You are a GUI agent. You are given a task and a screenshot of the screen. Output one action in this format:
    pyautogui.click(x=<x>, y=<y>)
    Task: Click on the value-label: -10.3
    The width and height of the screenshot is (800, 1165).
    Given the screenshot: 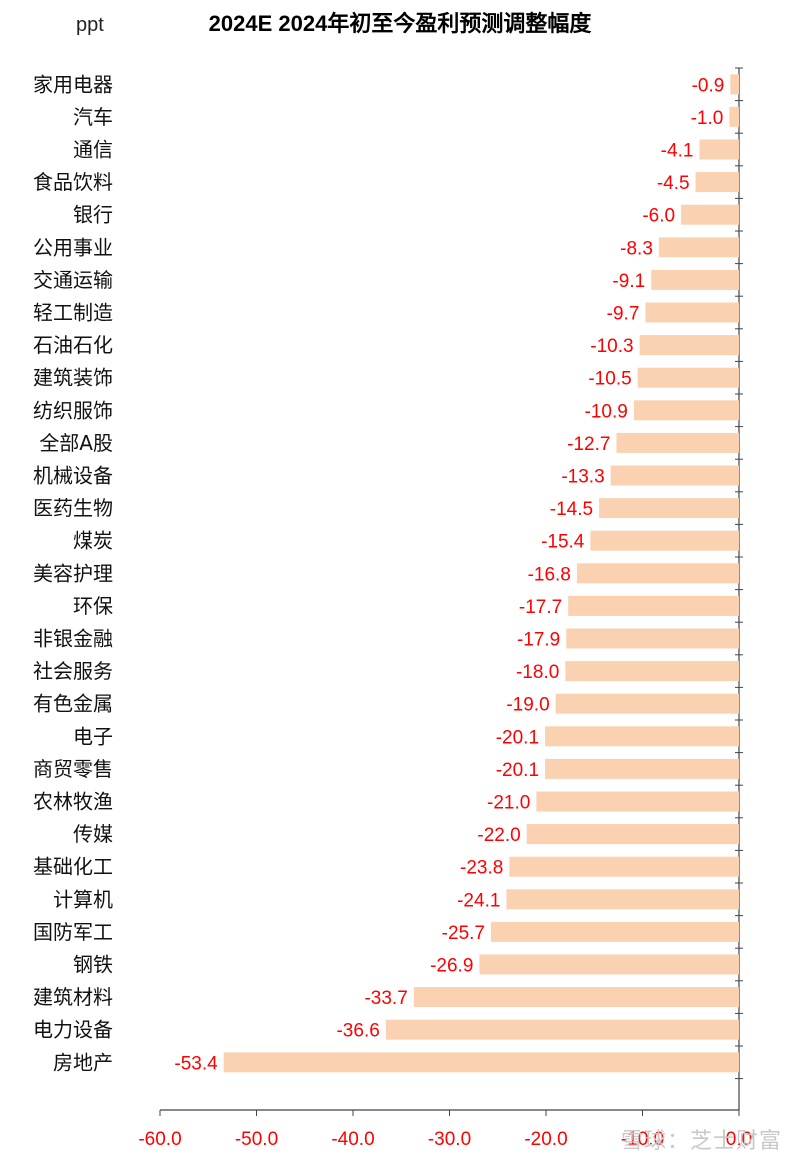 What is the action you would take?
    pyautogui.click(x=611, y=346)
    